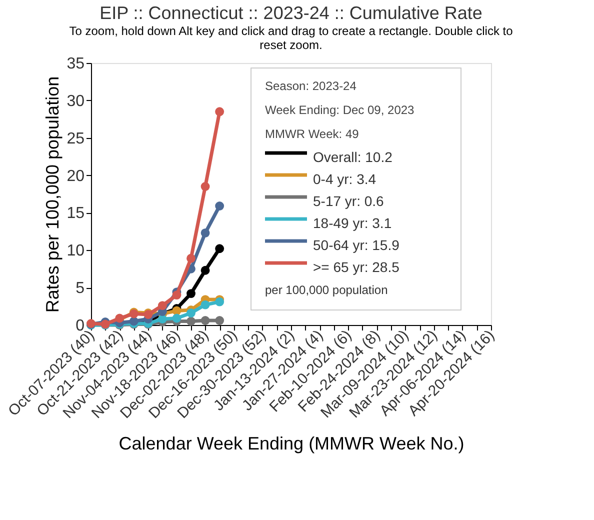  Describe the element at coordinates (311, 86) in the screenshot. I see `annotation: Season: 2023-24` at that location.